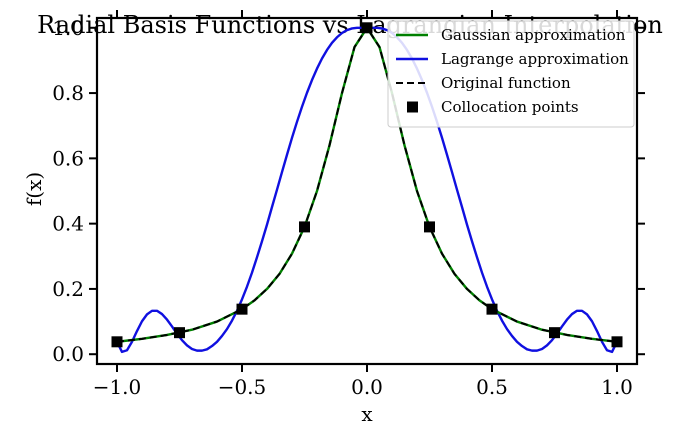  I want to click on x-tick-label: 0.0, so click(367, 387).